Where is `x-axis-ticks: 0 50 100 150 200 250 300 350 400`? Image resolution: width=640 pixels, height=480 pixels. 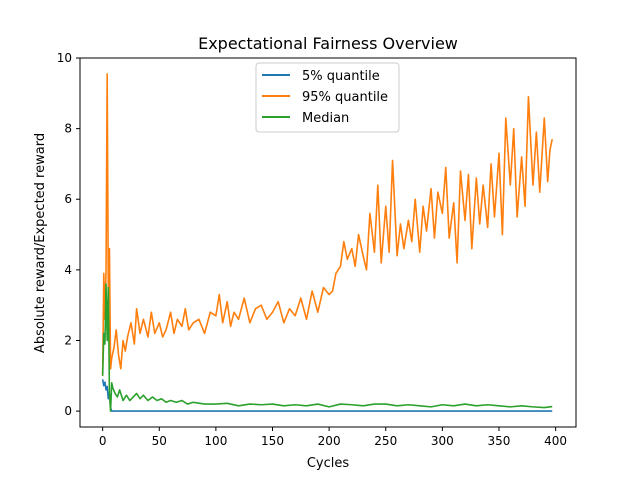
x-axis-ticks: 0 50 100 150 200 250 300 350 400 is located at coordinates (333, 437).